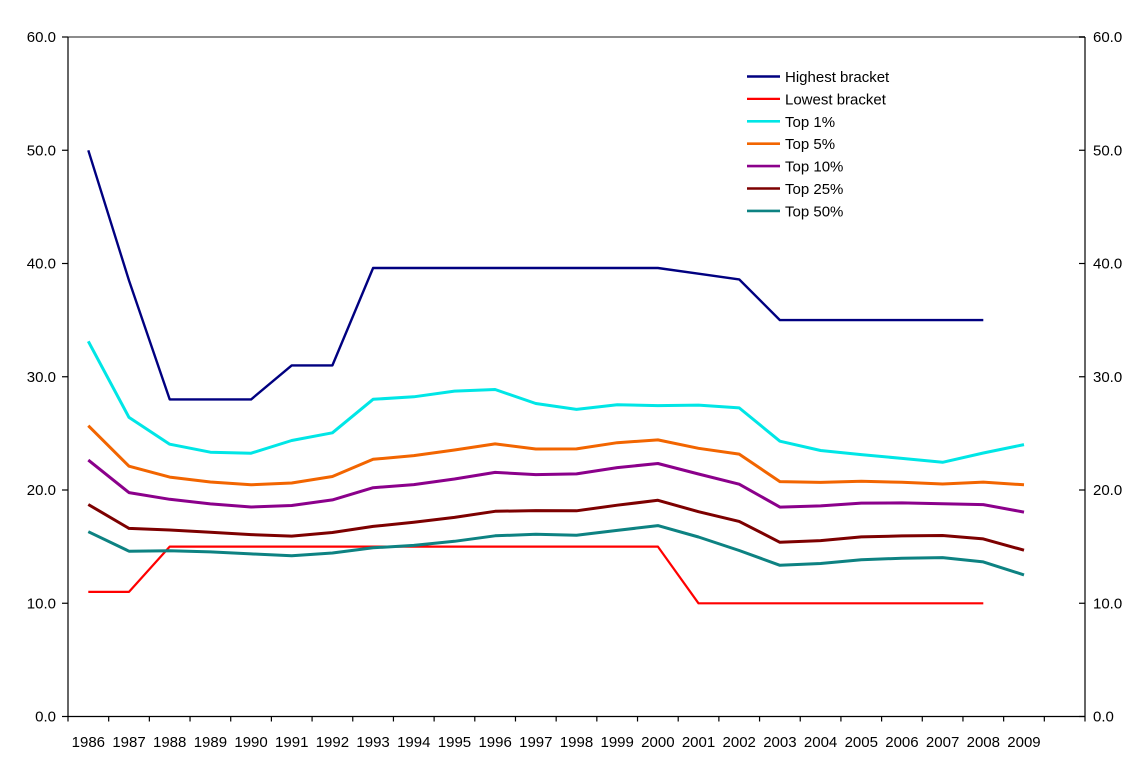 This screenshot has width=1138, height=783. Describe the element at coordinates (983, 742) in the screenshot. I see `x-axis-label: 2008` at that location.